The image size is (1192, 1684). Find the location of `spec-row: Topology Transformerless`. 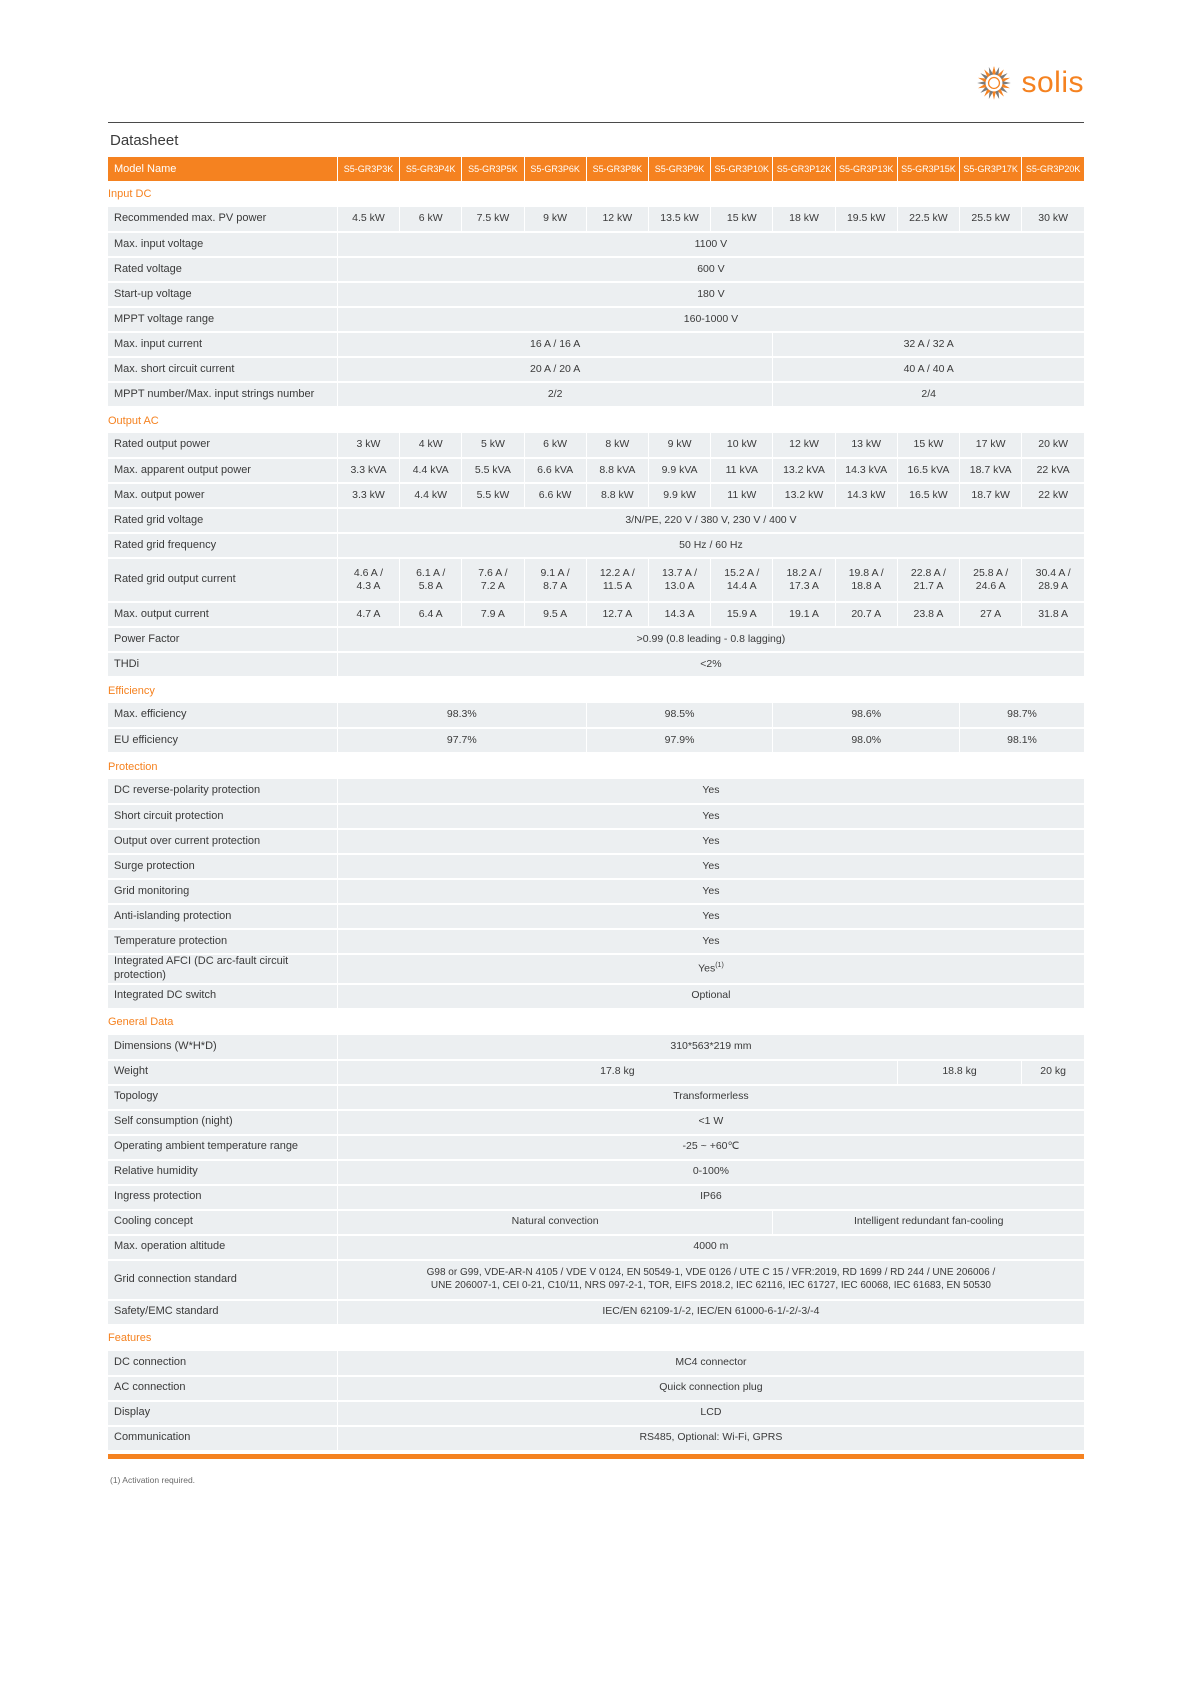

spec-row: Topology Transformerless is located at coordinates (596, 1097).